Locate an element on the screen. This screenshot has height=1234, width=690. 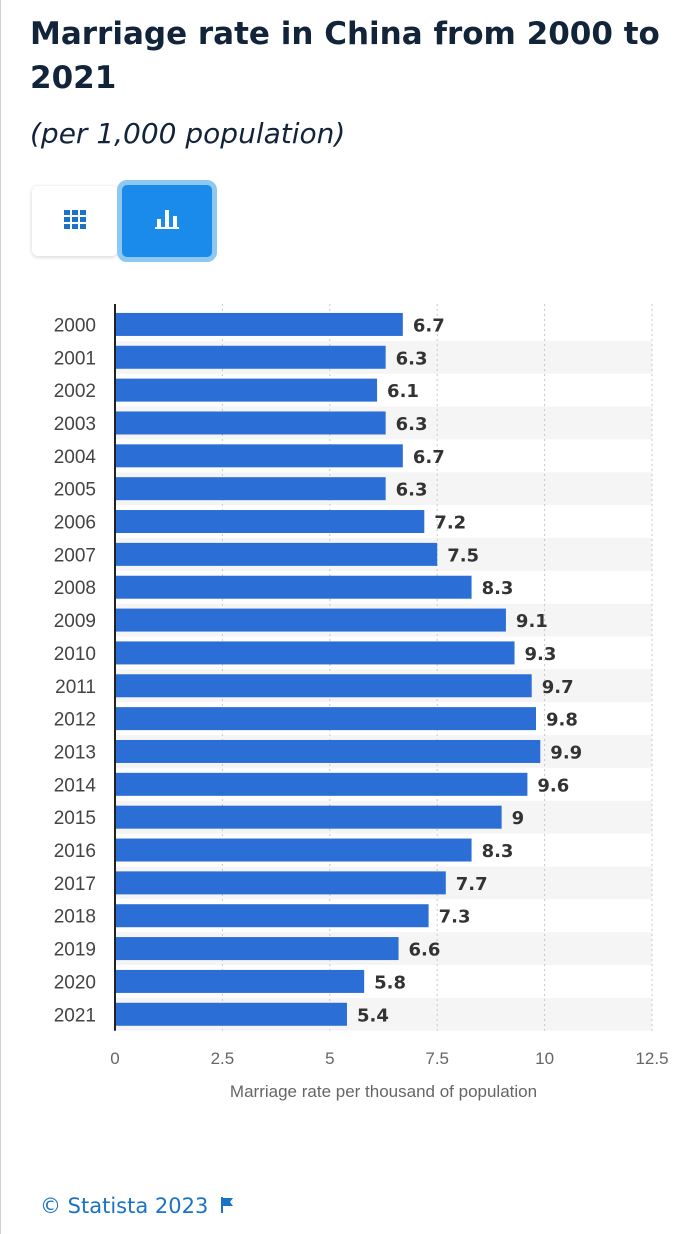
bar-value-label: 5.8 is located at coordinates (390, 982).